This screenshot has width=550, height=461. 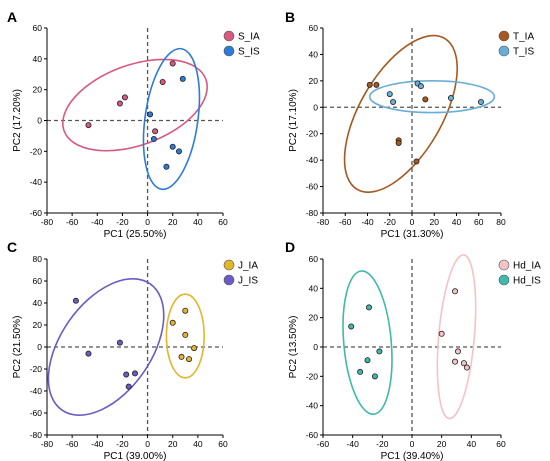 What do you see at coordinates (173, 444) in the screenshot?
I see `x-tick-label: 20` at bounding box center [173, 444].